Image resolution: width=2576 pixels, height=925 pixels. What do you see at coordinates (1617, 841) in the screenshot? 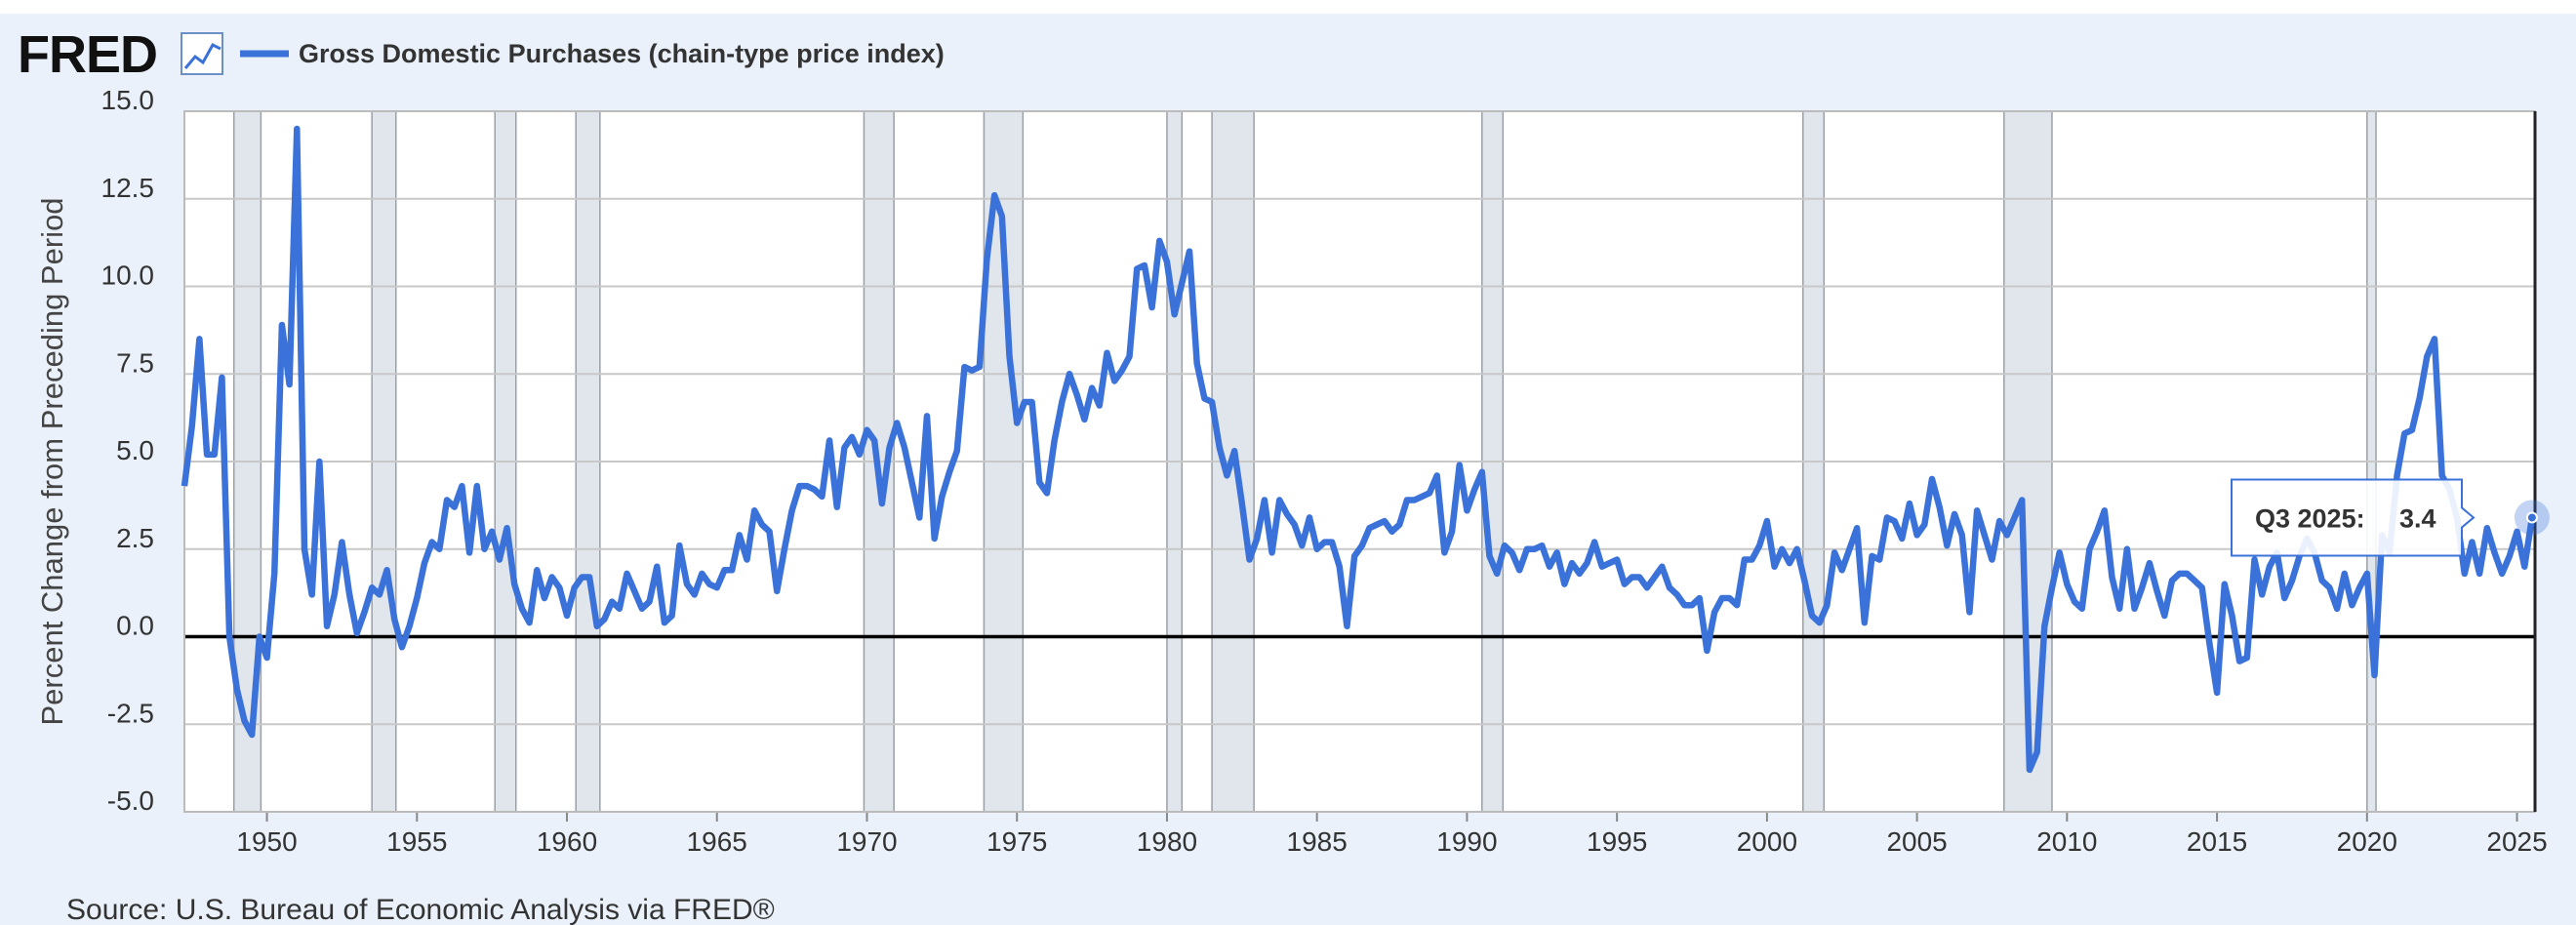
I see `x-tick-label: 1995` at bounding box center [1617, 841].